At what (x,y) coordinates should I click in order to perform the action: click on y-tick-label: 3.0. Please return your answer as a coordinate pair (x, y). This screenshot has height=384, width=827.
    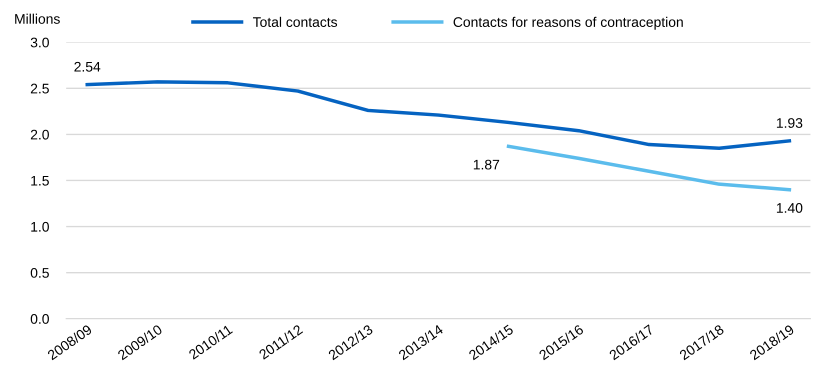
    Looking at the image, I should click on (39, 43).